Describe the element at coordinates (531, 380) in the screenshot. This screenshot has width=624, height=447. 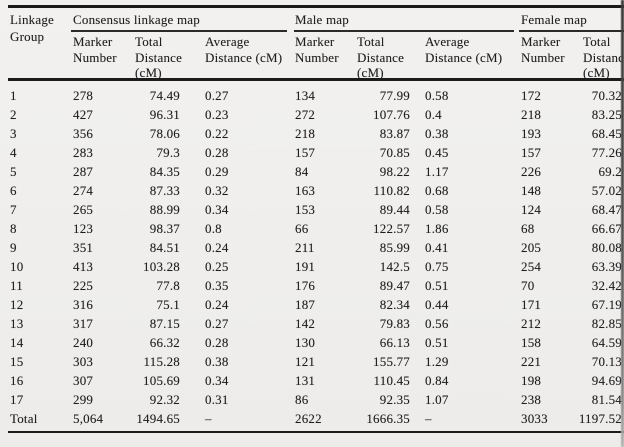
I see `cell-female-marker-number: 198` at that location.